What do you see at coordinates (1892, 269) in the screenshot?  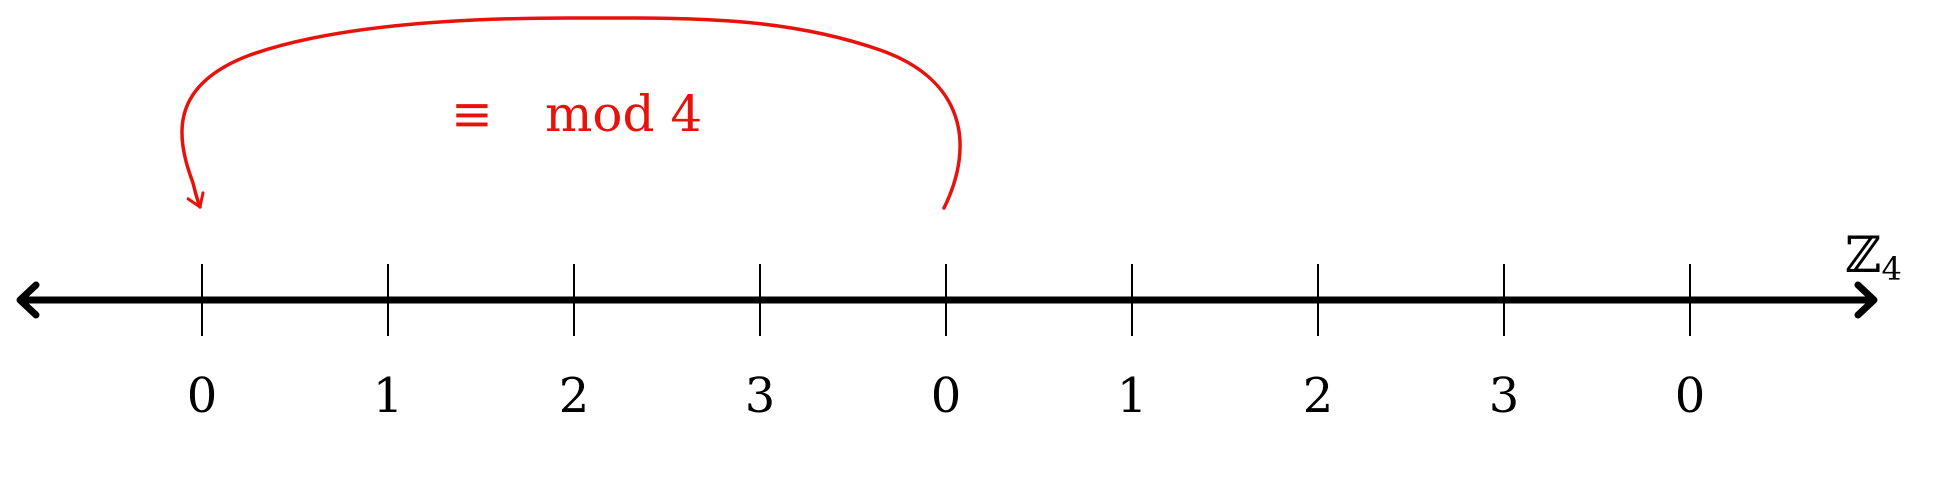 I see `set-subscript: 4` at bounding box center [1892, 269].